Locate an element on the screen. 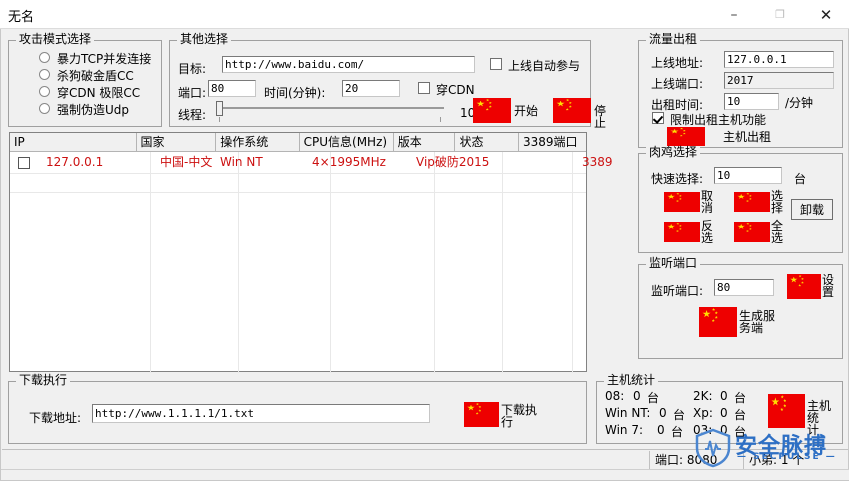  quick-select-label: 快速选择: is located at coordinates (677, 179).